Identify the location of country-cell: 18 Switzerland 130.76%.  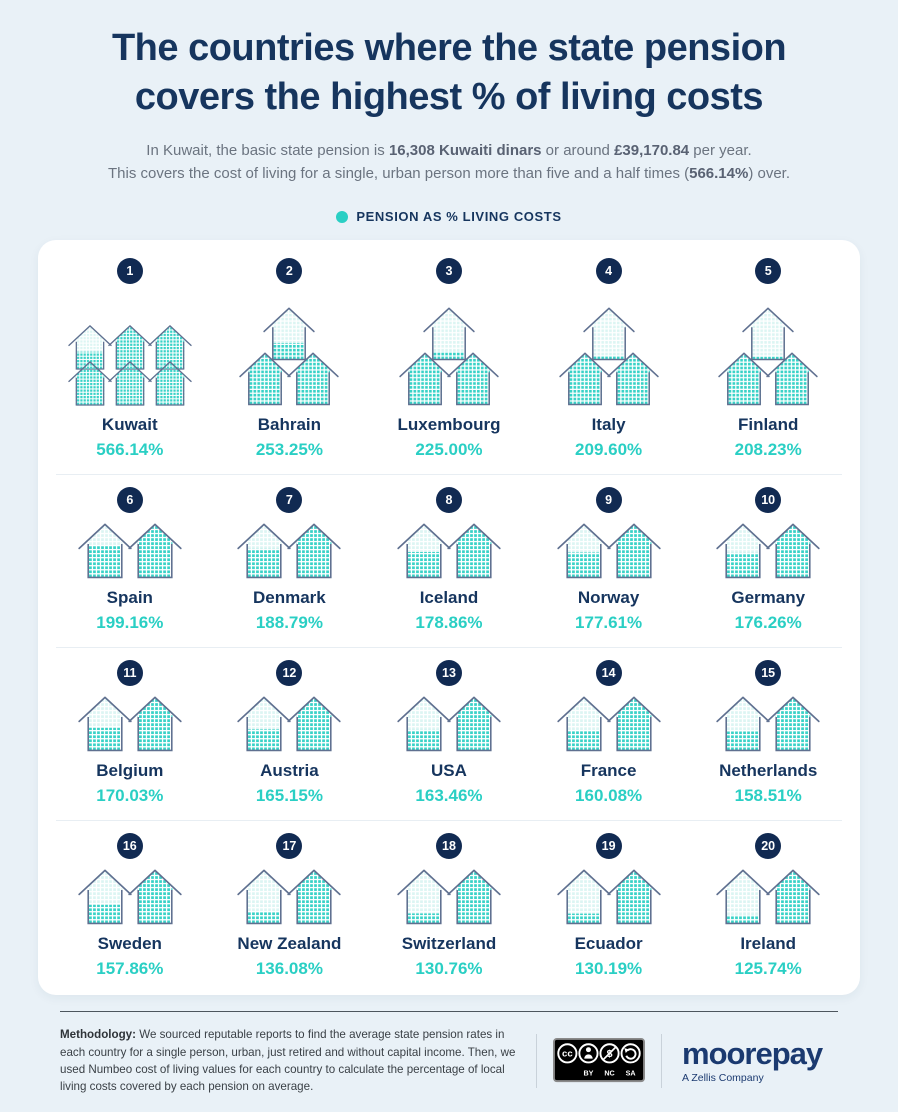
(449, 906).